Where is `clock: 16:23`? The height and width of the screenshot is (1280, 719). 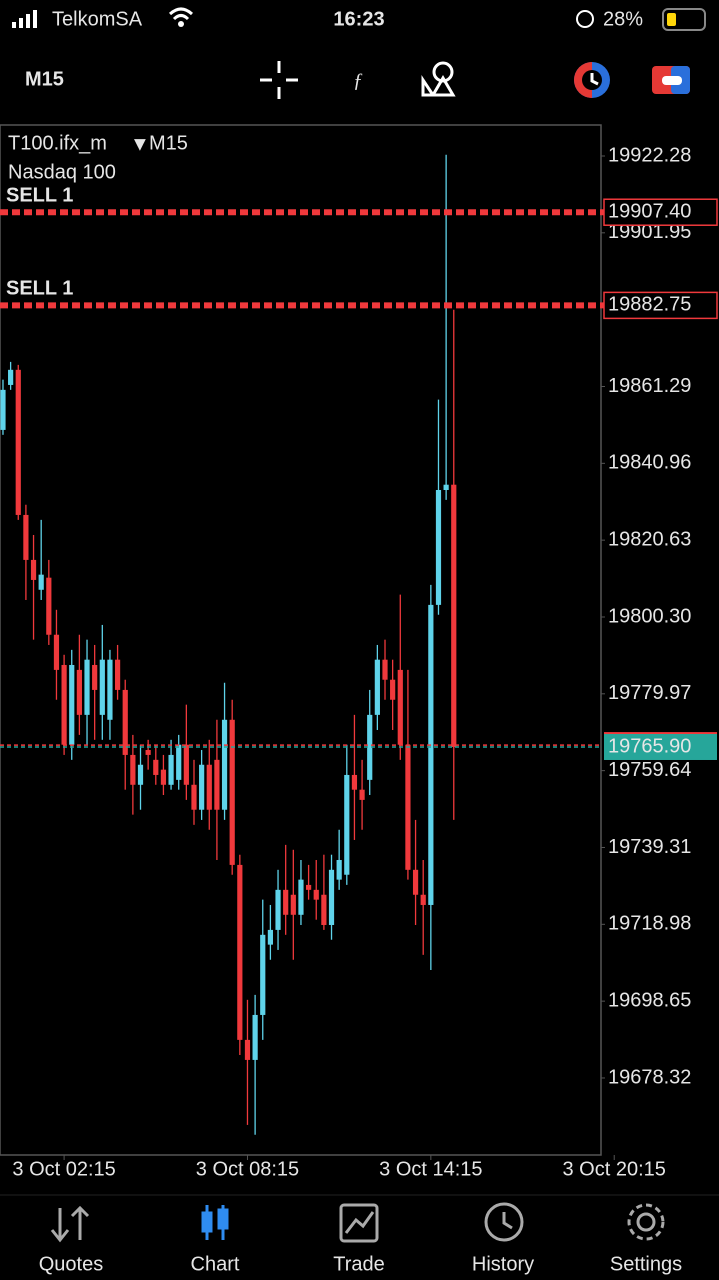 clock: 16:23 is located at coordinates (358, 19).